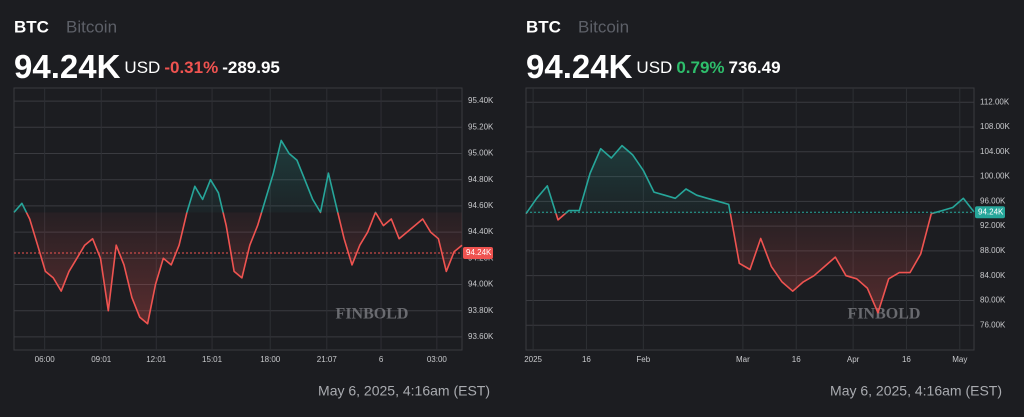  What do you see at coordinates (481, 284) in the screenshot?
I see `y-tick-label: 94.00K` at bounding box center [481, 284].